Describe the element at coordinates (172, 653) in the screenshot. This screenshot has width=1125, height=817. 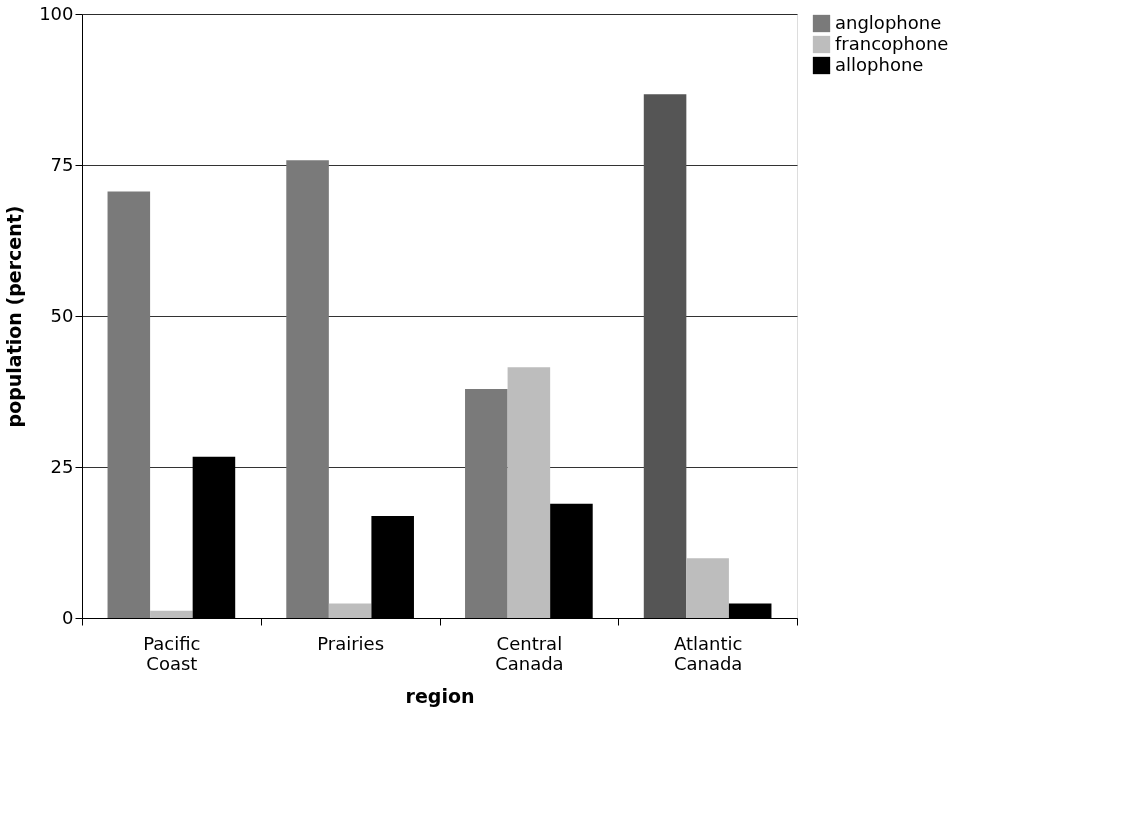
I see `x-tick-label: Pacific Coast` at that location.